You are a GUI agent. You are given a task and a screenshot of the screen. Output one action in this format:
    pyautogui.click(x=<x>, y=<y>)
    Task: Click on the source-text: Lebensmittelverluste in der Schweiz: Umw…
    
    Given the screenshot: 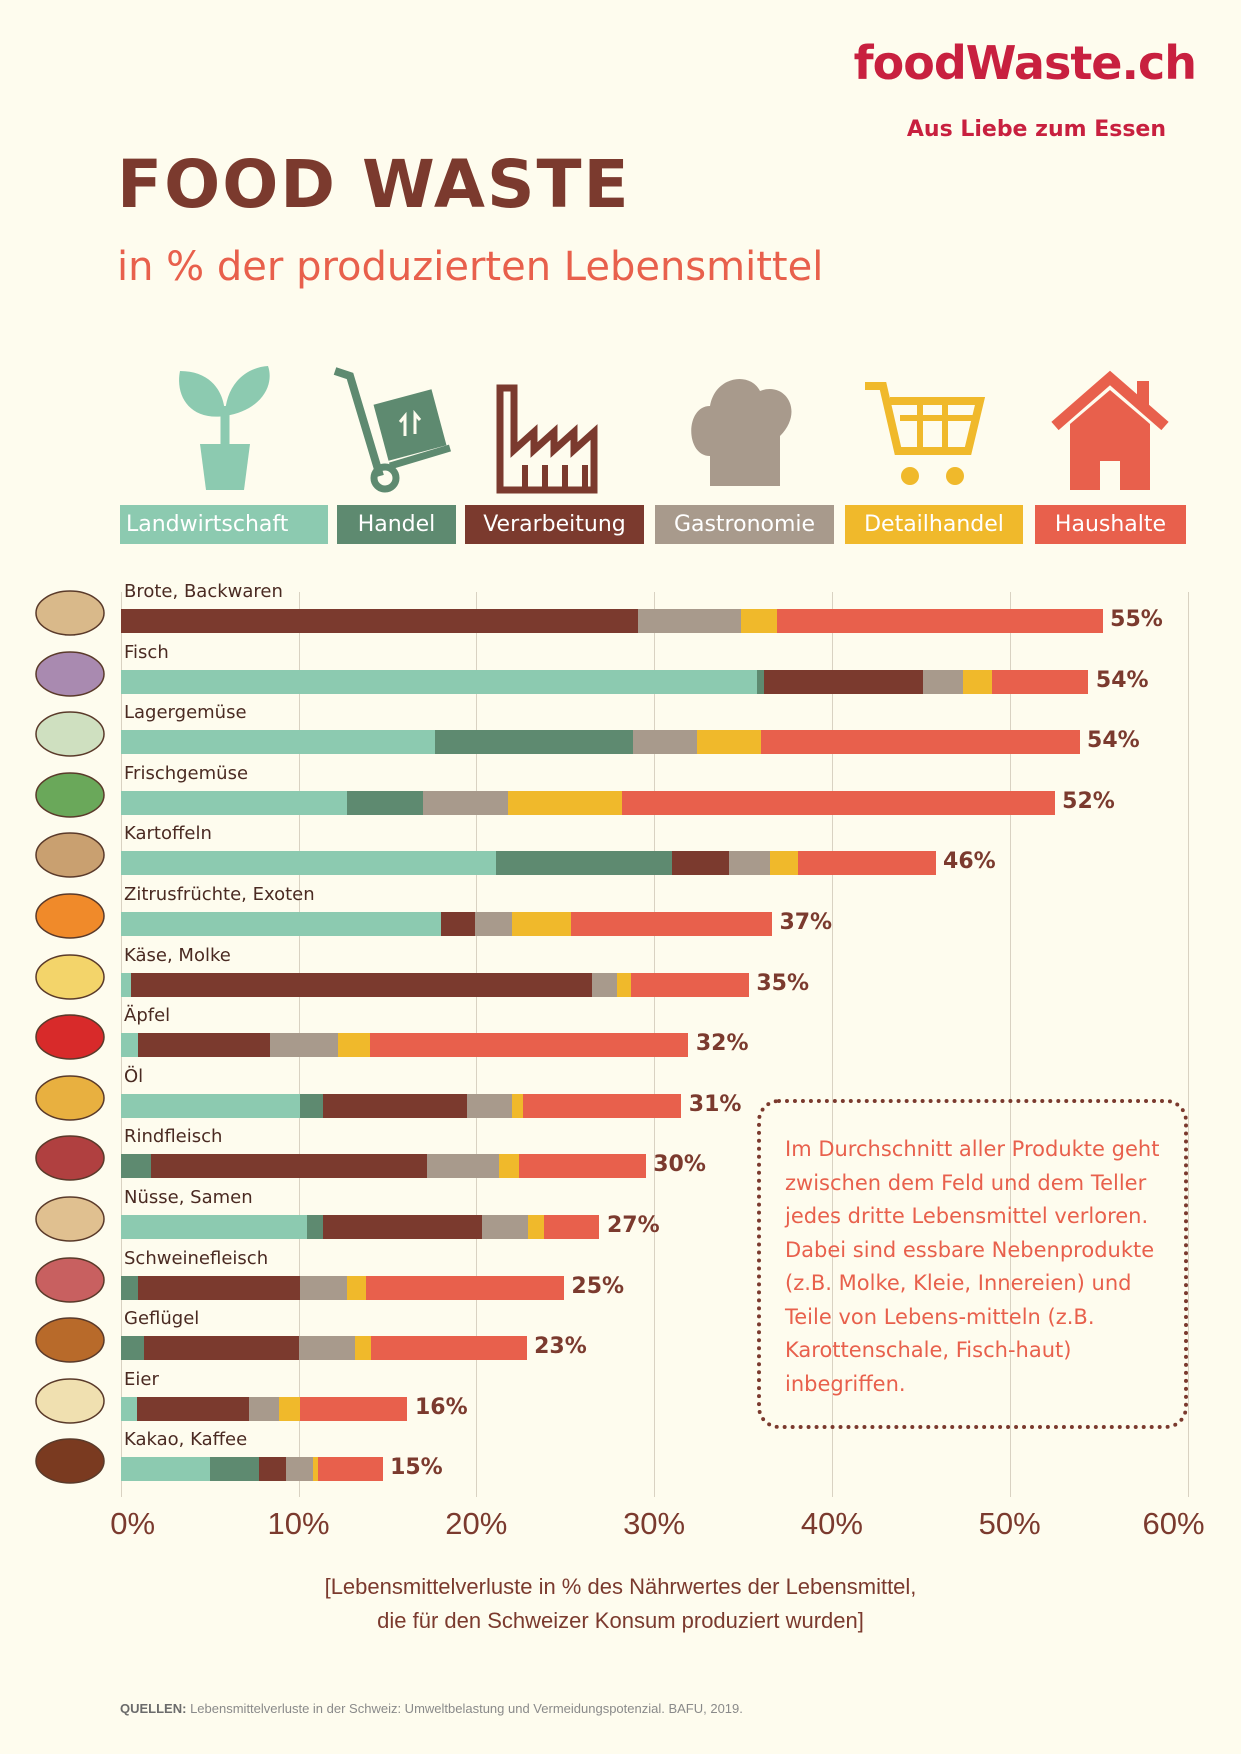 What is the action you would take?
    pyautogui.click(x=466, y=1708)
    